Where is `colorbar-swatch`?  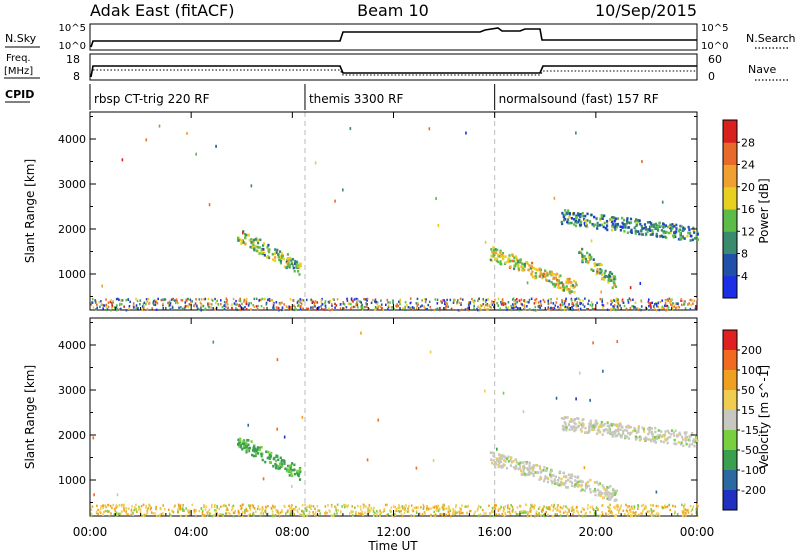 colorbar-swatch is located at coordinates (730, 340).